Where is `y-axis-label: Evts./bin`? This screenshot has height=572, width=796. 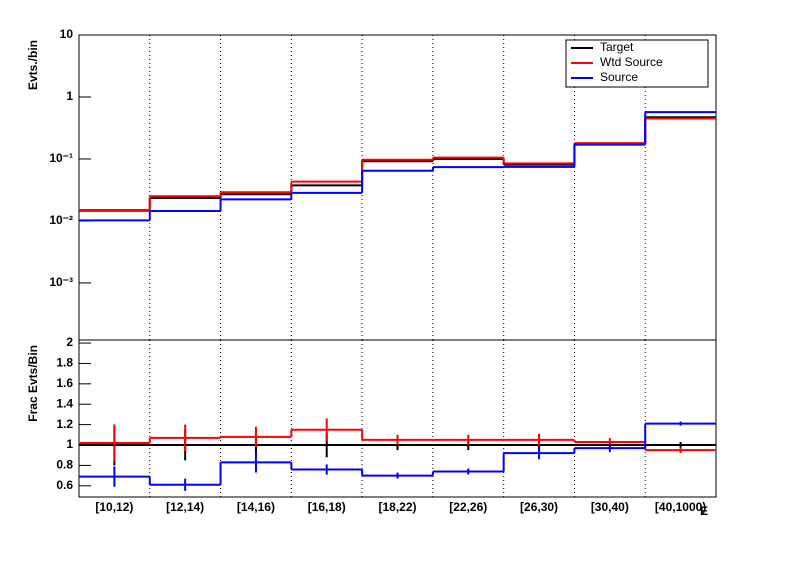
y-axis-label: Evts./bin is located at coordinates (33, 65).